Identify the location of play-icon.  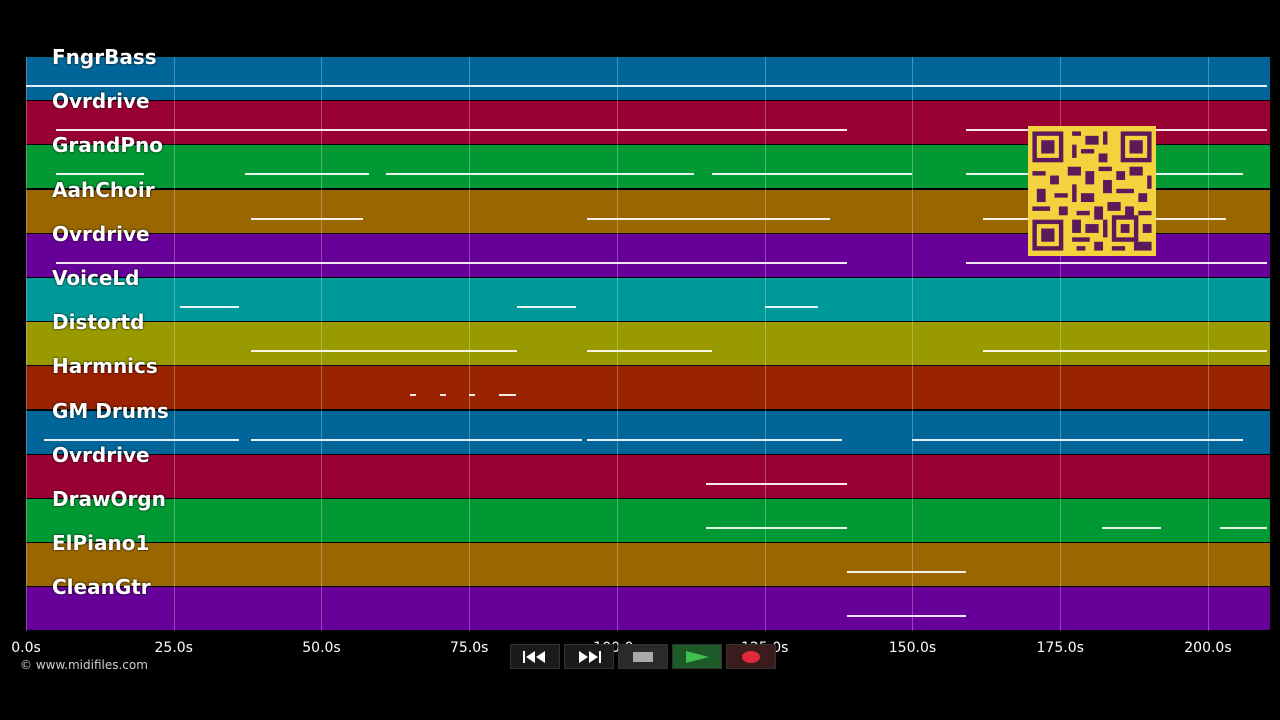
(697, 656).